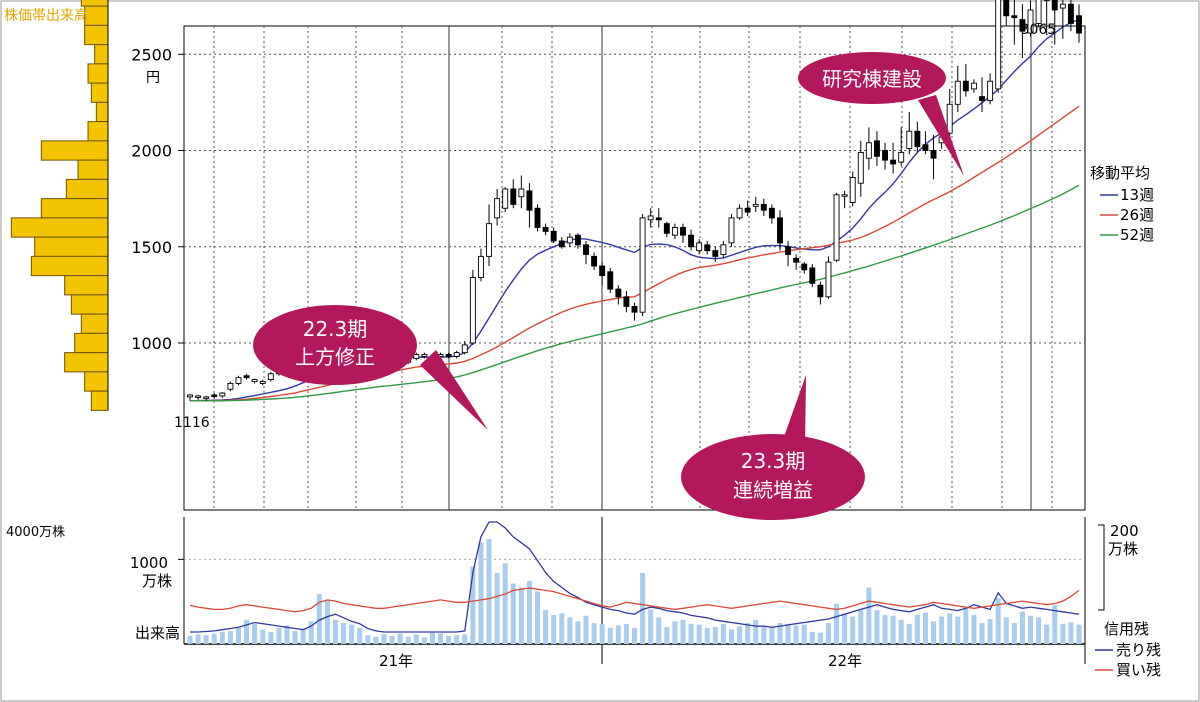 The width and height of the screenshot is (1200, 702). What do you see at coordinates (151, 151) in the screenshot?
I see `price-tick-label: 2000` at bounding box center [151, 151].